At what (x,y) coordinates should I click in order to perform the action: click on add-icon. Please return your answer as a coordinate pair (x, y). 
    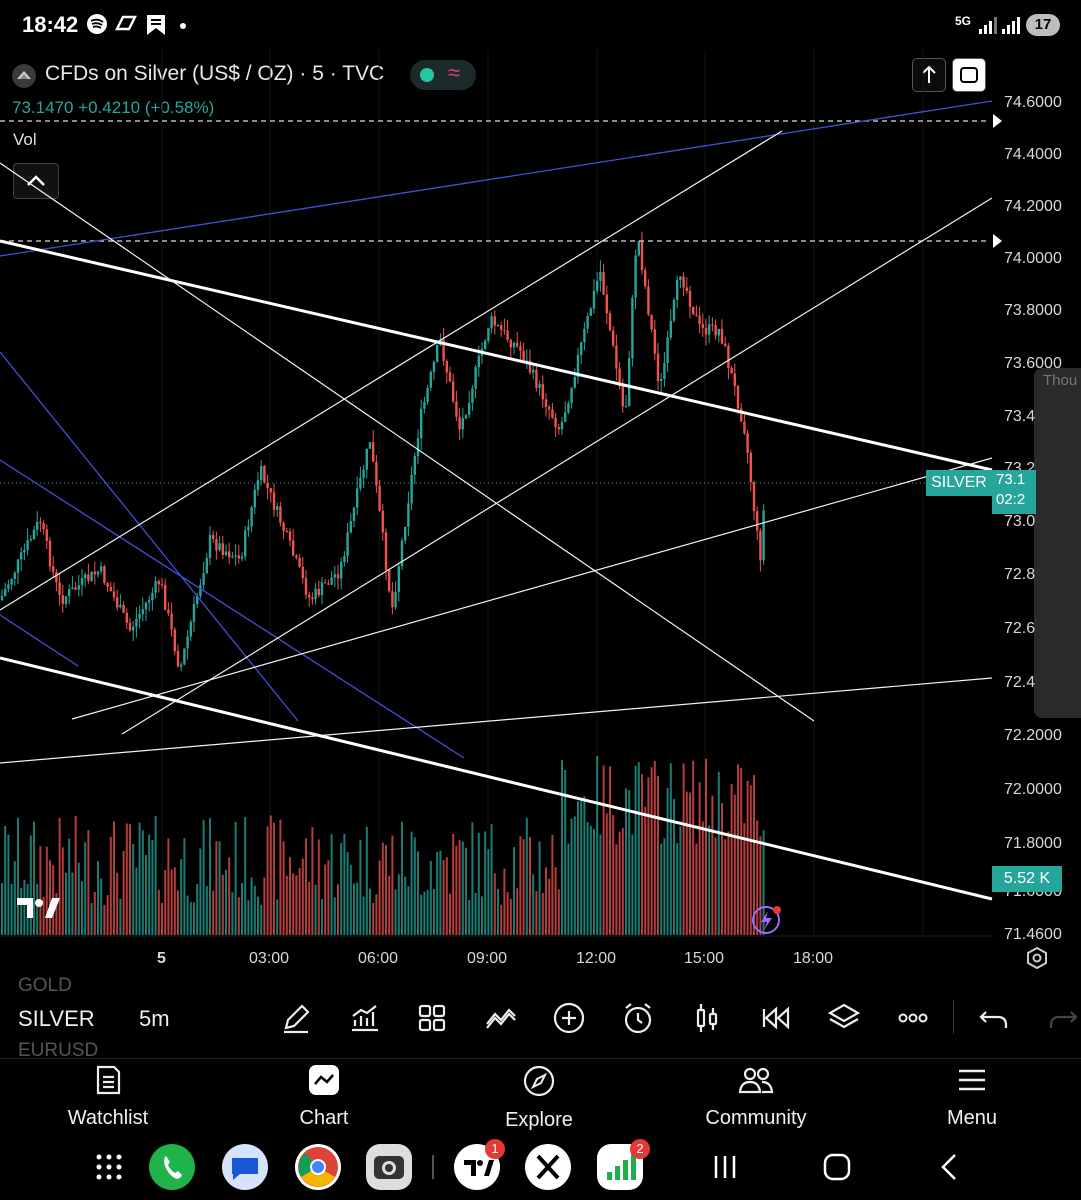
    Looking at the image, I should click on (569, 1018).